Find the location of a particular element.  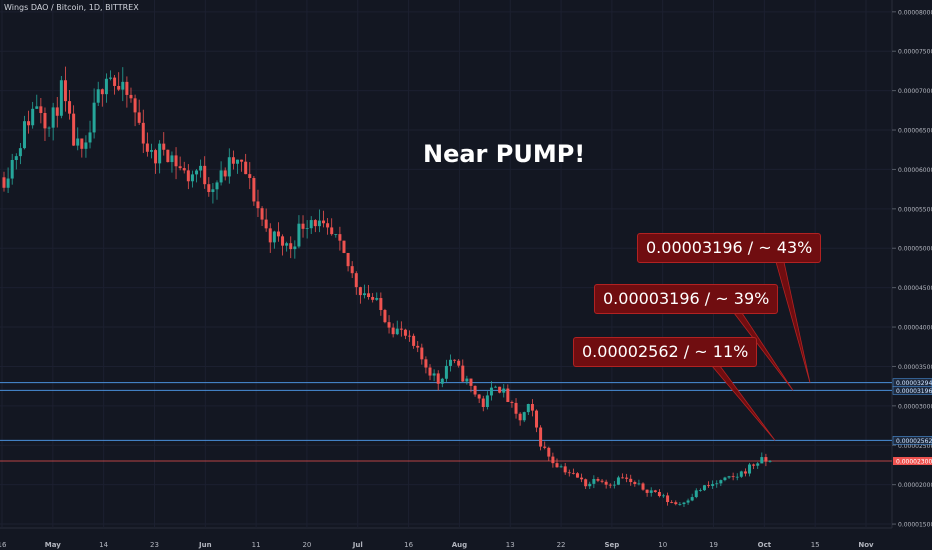

y-tick-label: 0.00002500 is located at coordinates (915, 446).